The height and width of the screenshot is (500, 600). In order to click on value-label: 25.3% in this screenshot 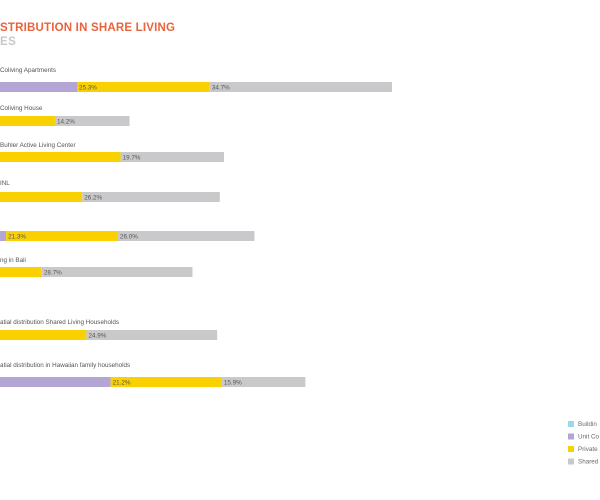, I will do `click(88, 88)`.